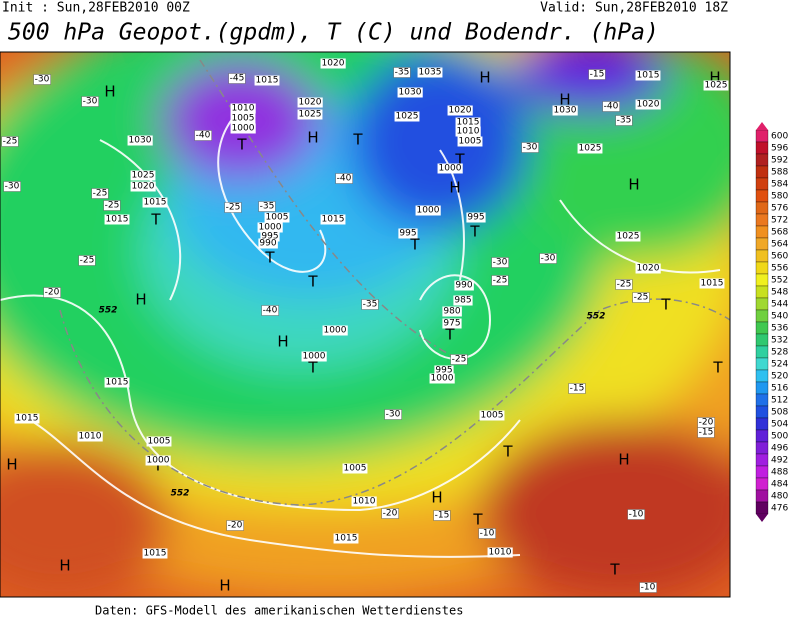  I want to click on temperature-label: -10, so click(636, 515).